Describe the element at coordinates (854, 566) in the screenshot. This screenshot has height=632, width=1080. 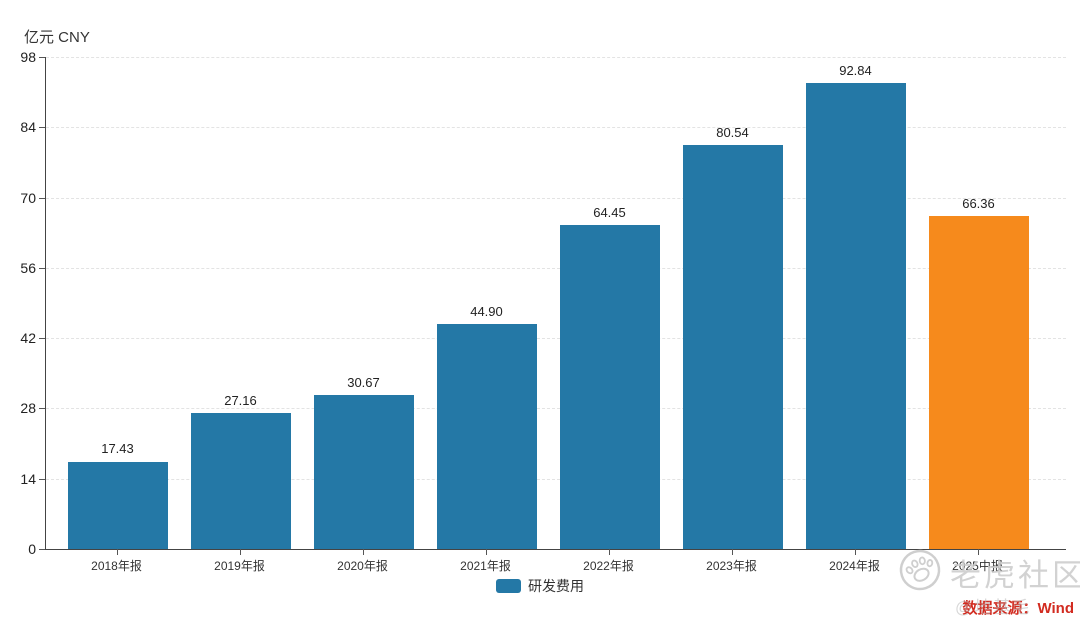
I see `x-axis-label-2024年报: 2024年报` at that location.